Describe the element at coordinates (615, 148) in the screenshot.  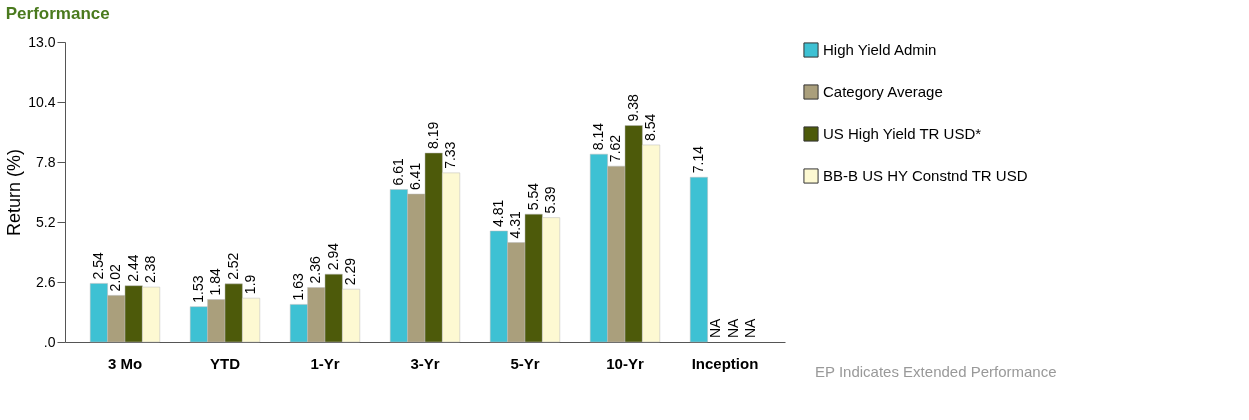
I see `data-label: 7.62` at that location.